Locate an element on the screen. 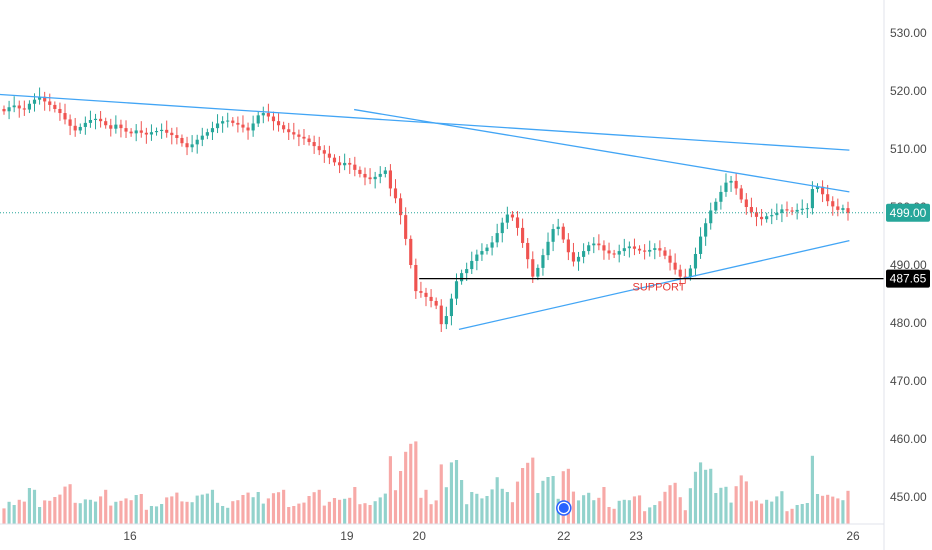  time-axis: 16 19 20 22 23 26 is located at coordinates (442, 533).